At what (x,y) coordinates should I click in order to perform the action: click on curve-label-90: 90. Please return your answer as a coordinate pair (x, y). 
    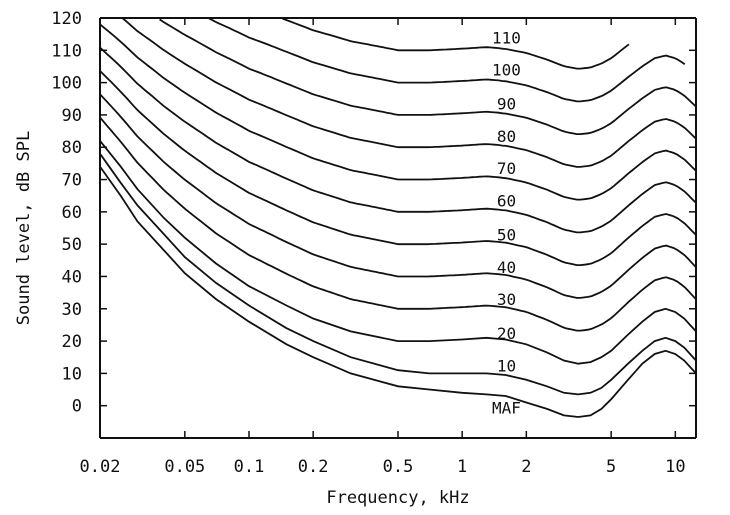
    Looking at the image, I should click on (506, 104).